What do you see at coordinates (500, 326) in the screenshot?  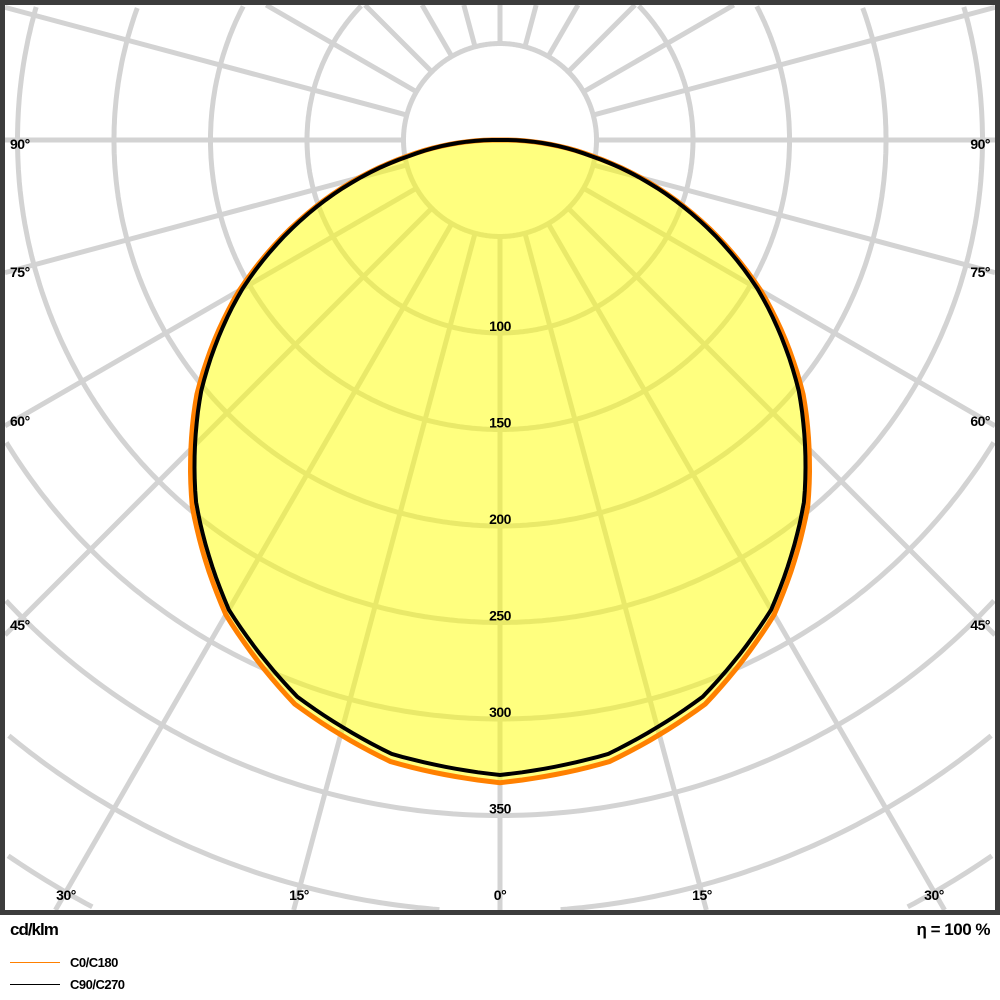 I see `radial-tick-label: 100` at bounding box center [500, 326].